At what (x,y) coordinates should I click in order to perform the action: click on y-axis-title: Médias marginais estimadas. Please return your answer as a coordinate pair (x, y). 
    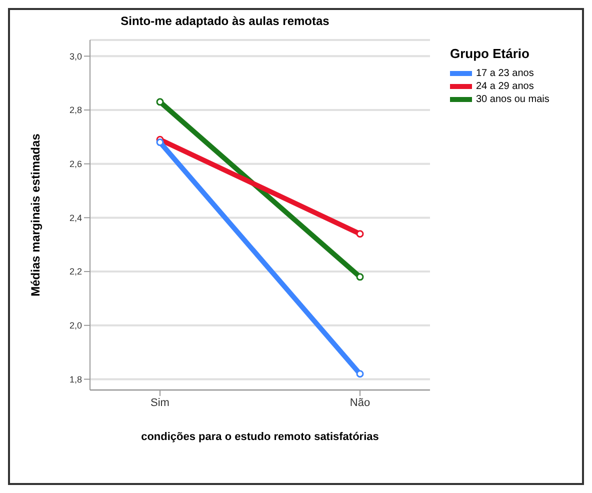
    Looking at the image, I should click on (35, 214).